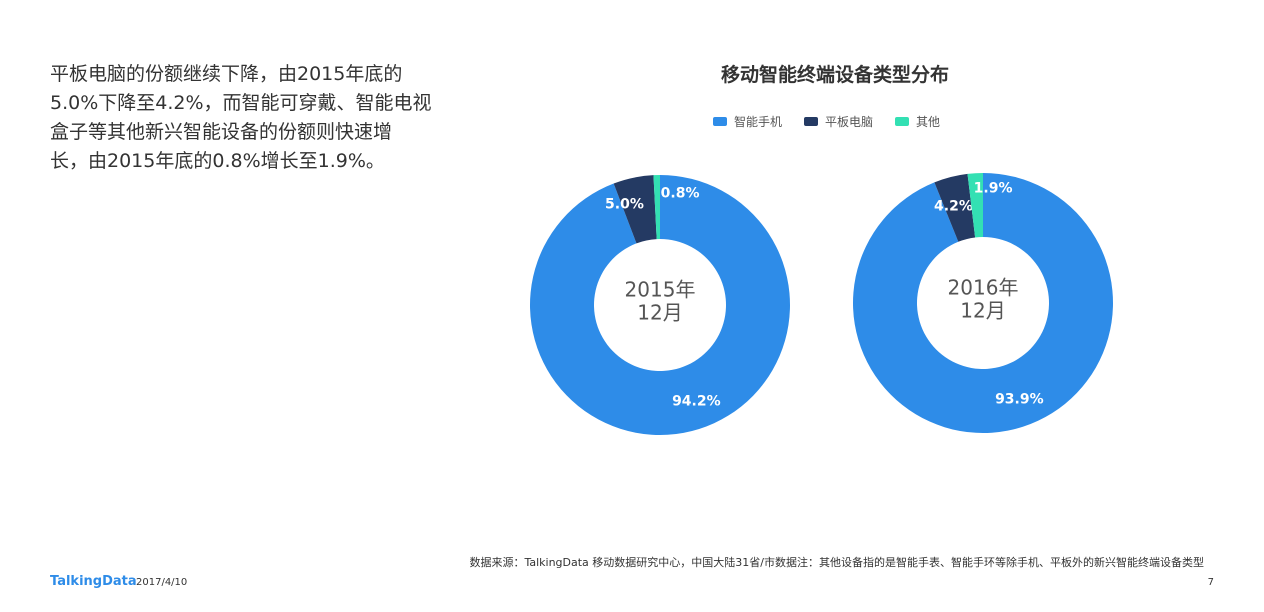 This screenshot has height=612, width=1264. I want to click on talkingdata-logo: TalkingData, so click(93, 581).